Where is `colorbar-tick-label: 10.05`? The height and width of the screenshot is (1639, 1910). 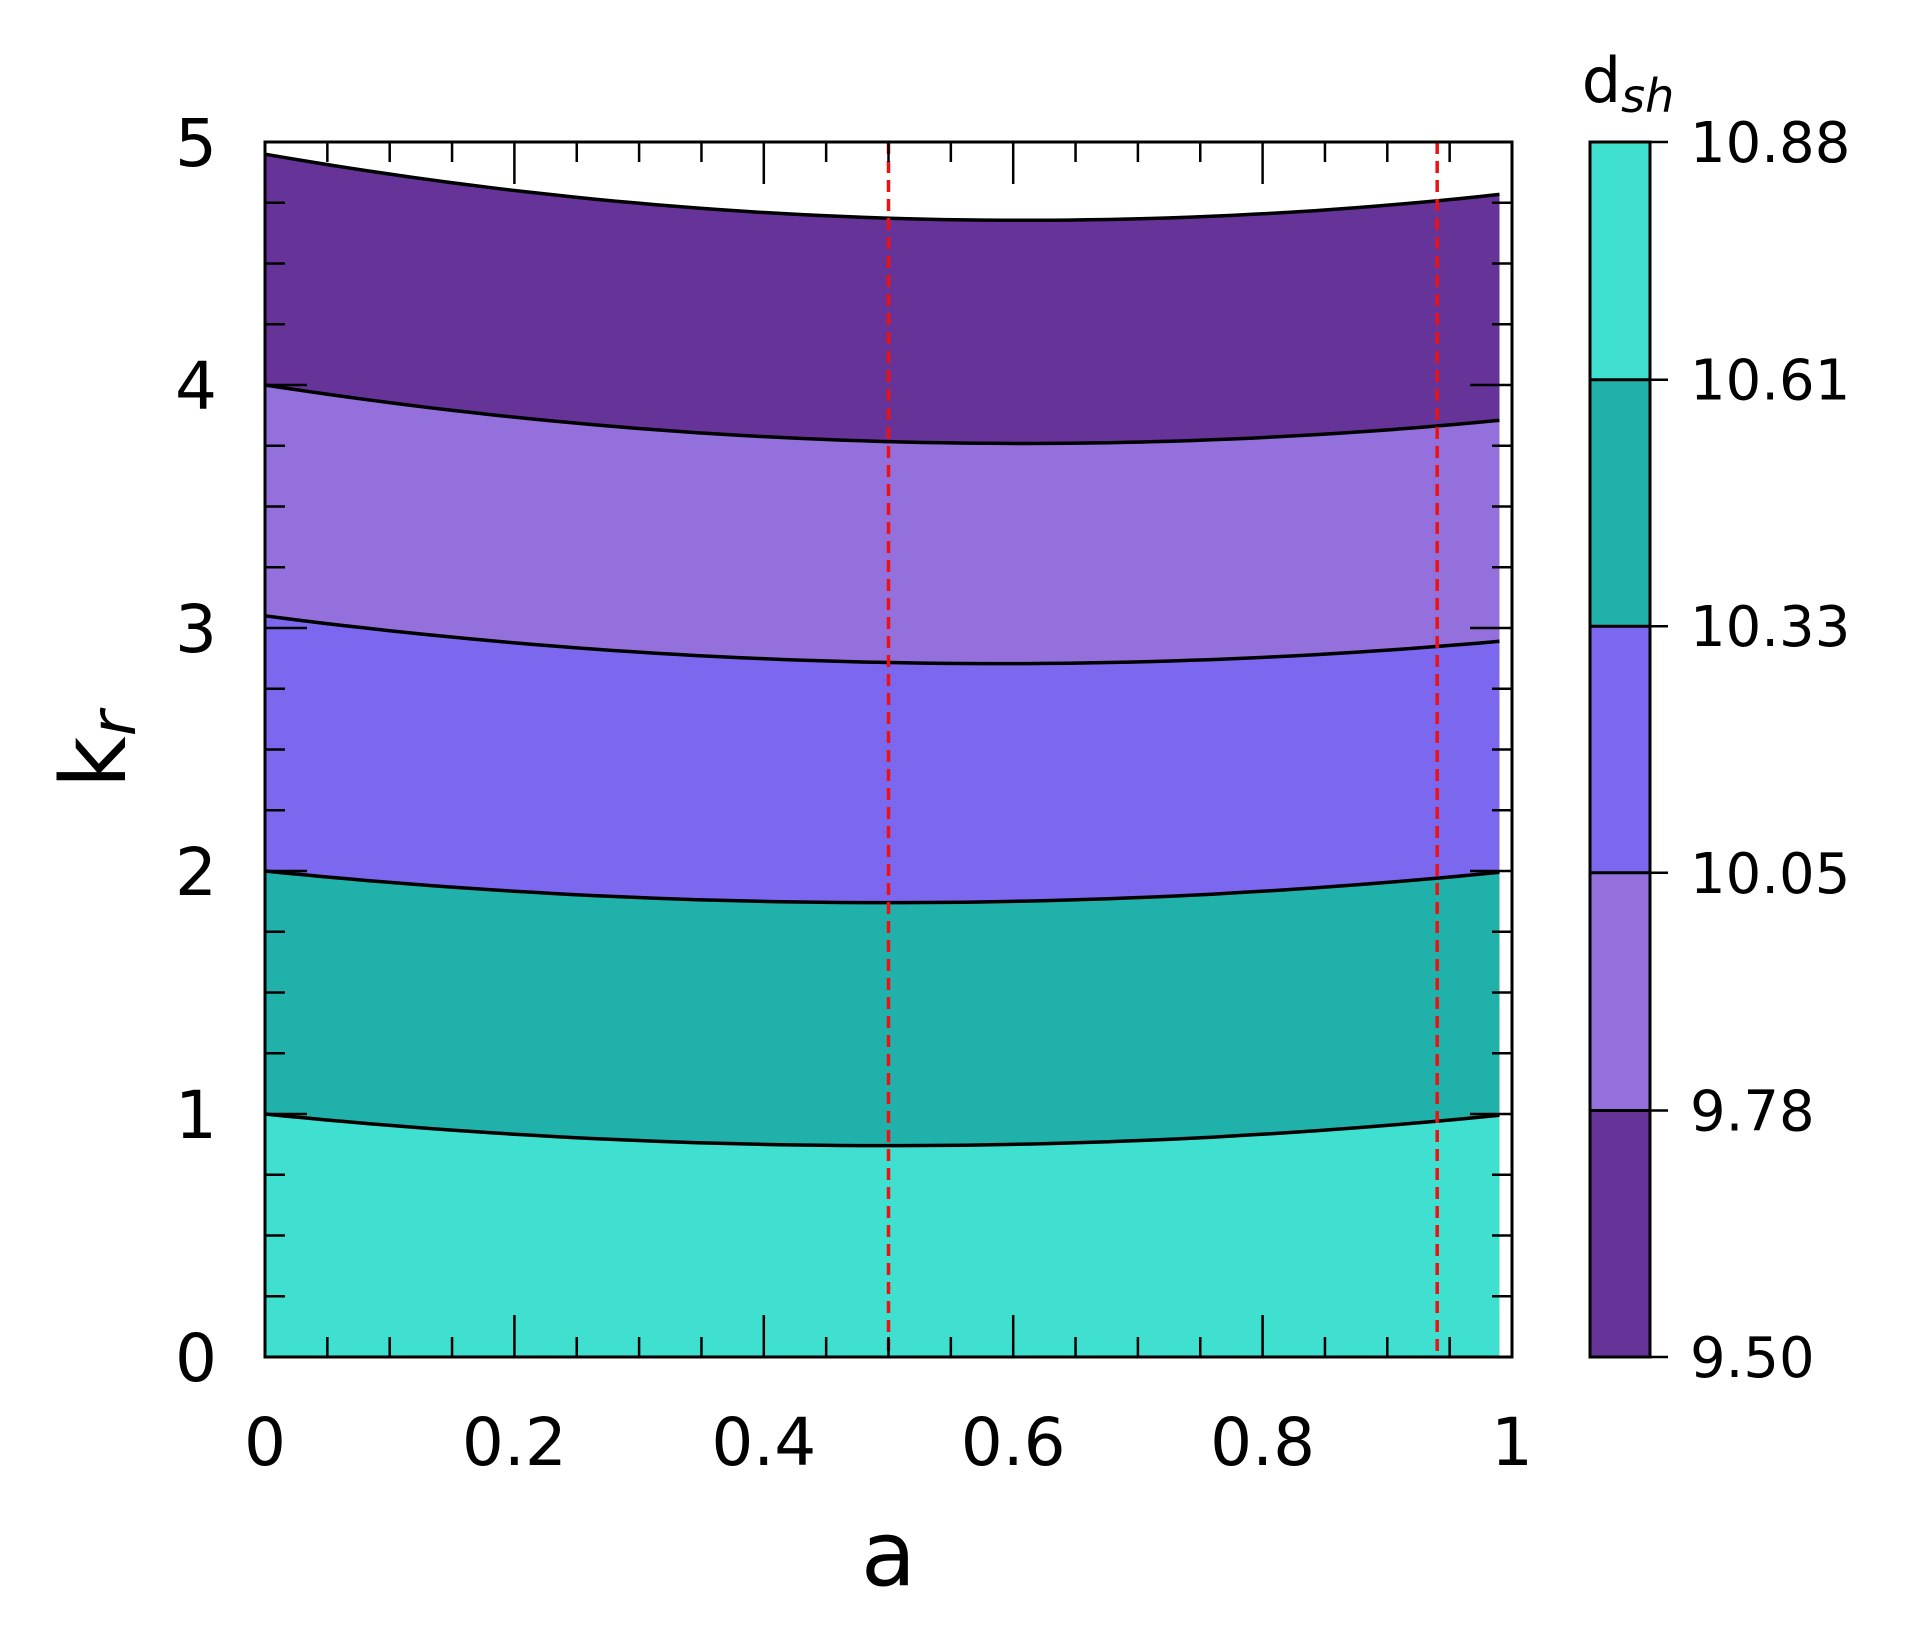
colorbar-tick-label: 10.05 is located at coordinates (1770, 874).